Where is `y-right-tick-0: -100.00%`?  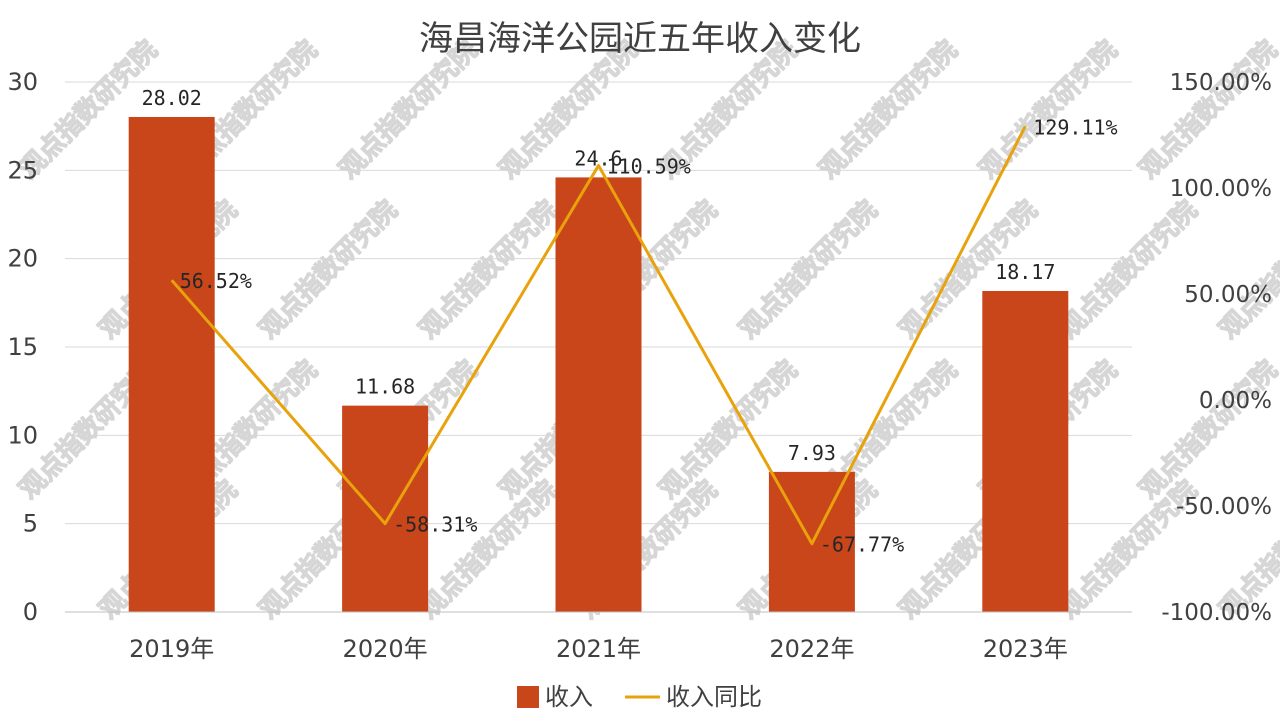 y-right-tick-0: -100.00% is located at coordinates (1216, 613).